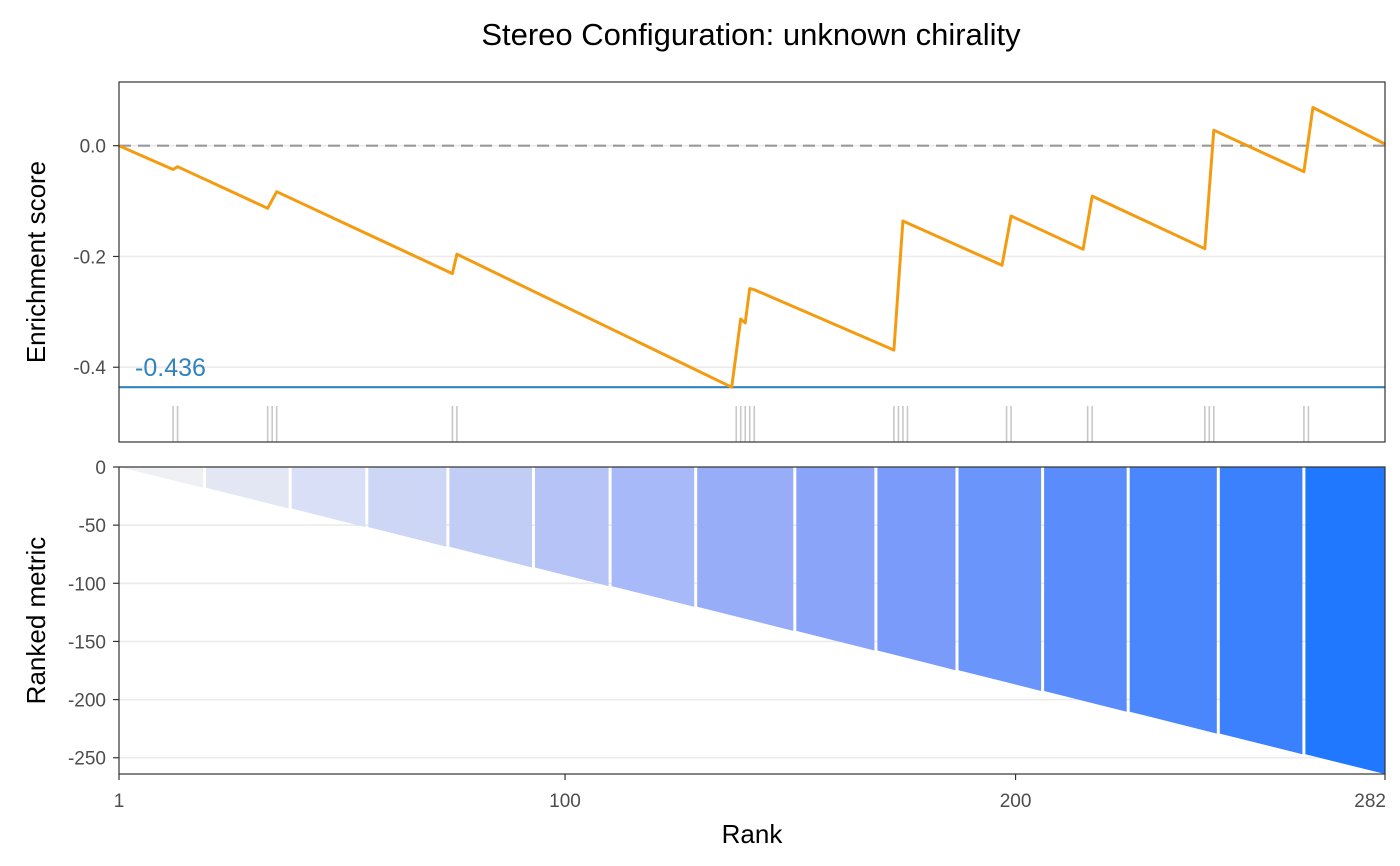  What do you see at coordinates (119, 801) in the screenshot?
I see `rank-x-tick-label: 1` at bounding box center [119, 801].